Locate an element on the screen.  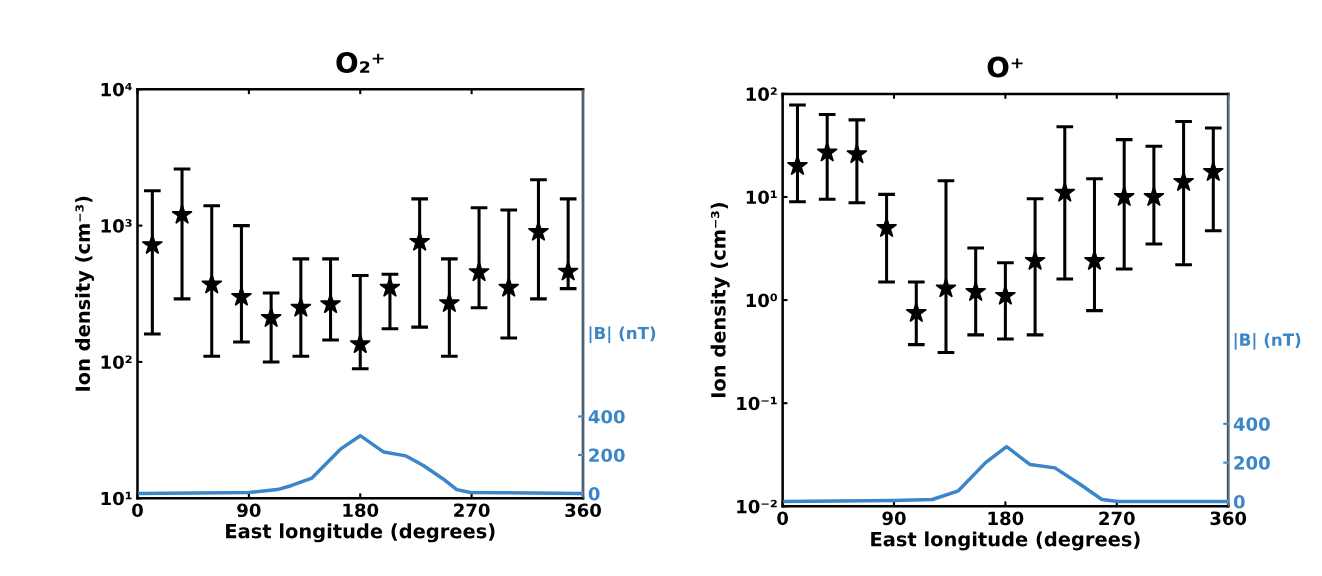
y2-tick-label: 0 is located at coordinates (594, 493).